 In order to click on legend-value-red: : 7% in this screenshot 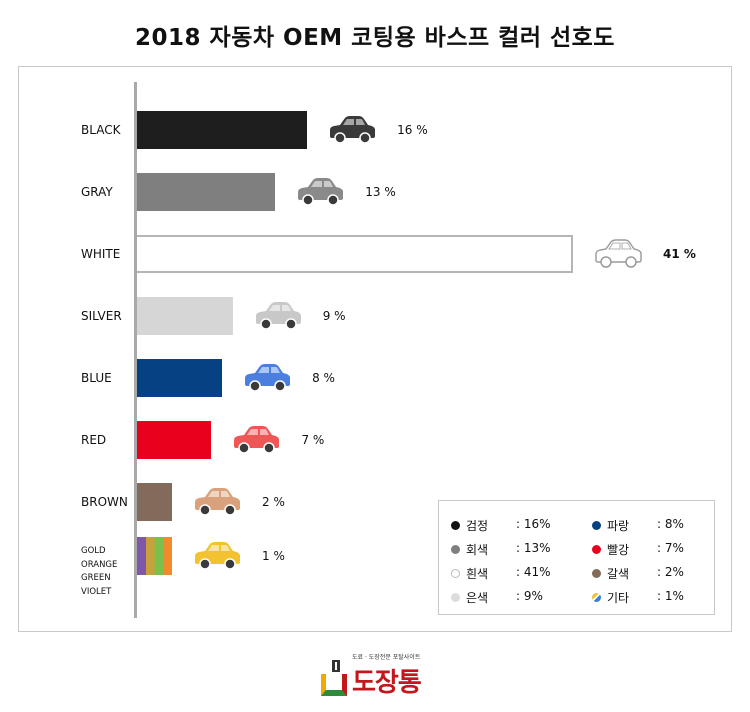, I will do `click(670, 548)`.